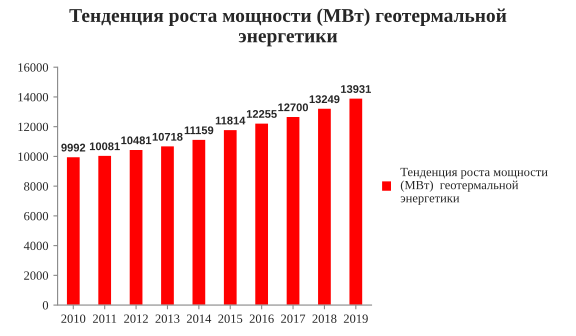 The image size is (576, 336). Describe the element at coordinates (136, 318) in the screenshot. I see `x-tick-label: 2012` at that location.